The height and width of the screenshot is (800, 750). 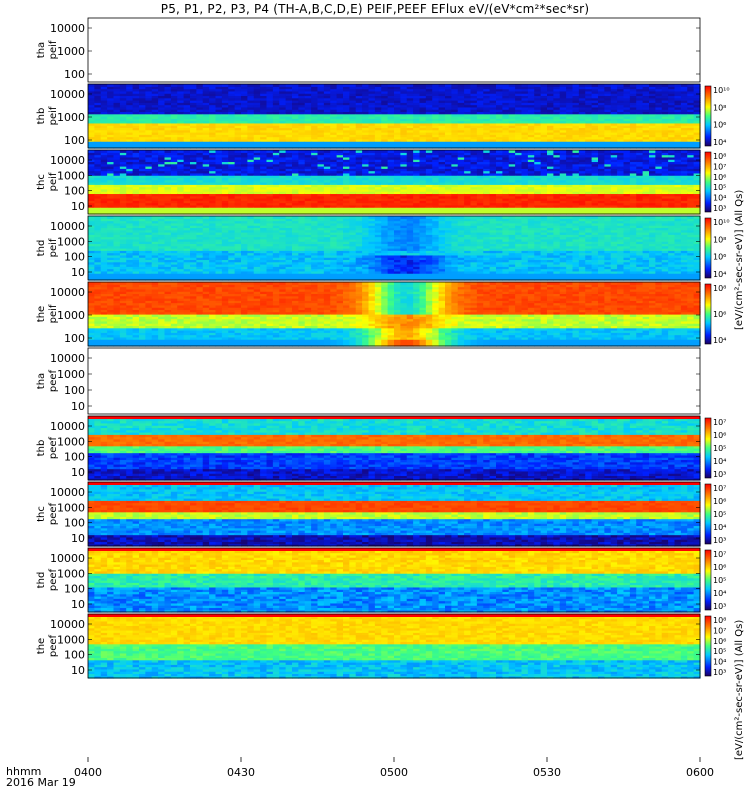 I want to click on panel-thb-peef: 10000 1000 100 10 thb peef, so click(x=368, y=448).